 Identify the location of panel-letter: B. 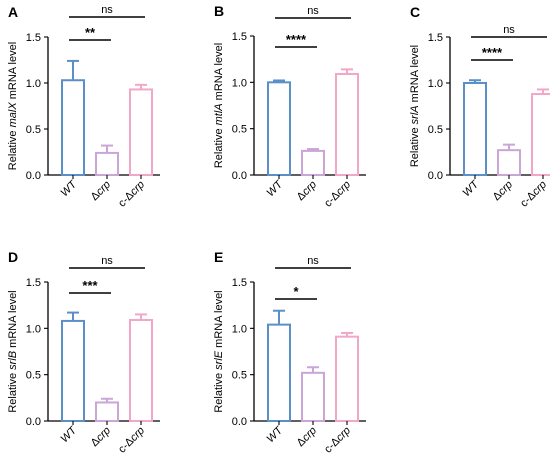
(219, 11).